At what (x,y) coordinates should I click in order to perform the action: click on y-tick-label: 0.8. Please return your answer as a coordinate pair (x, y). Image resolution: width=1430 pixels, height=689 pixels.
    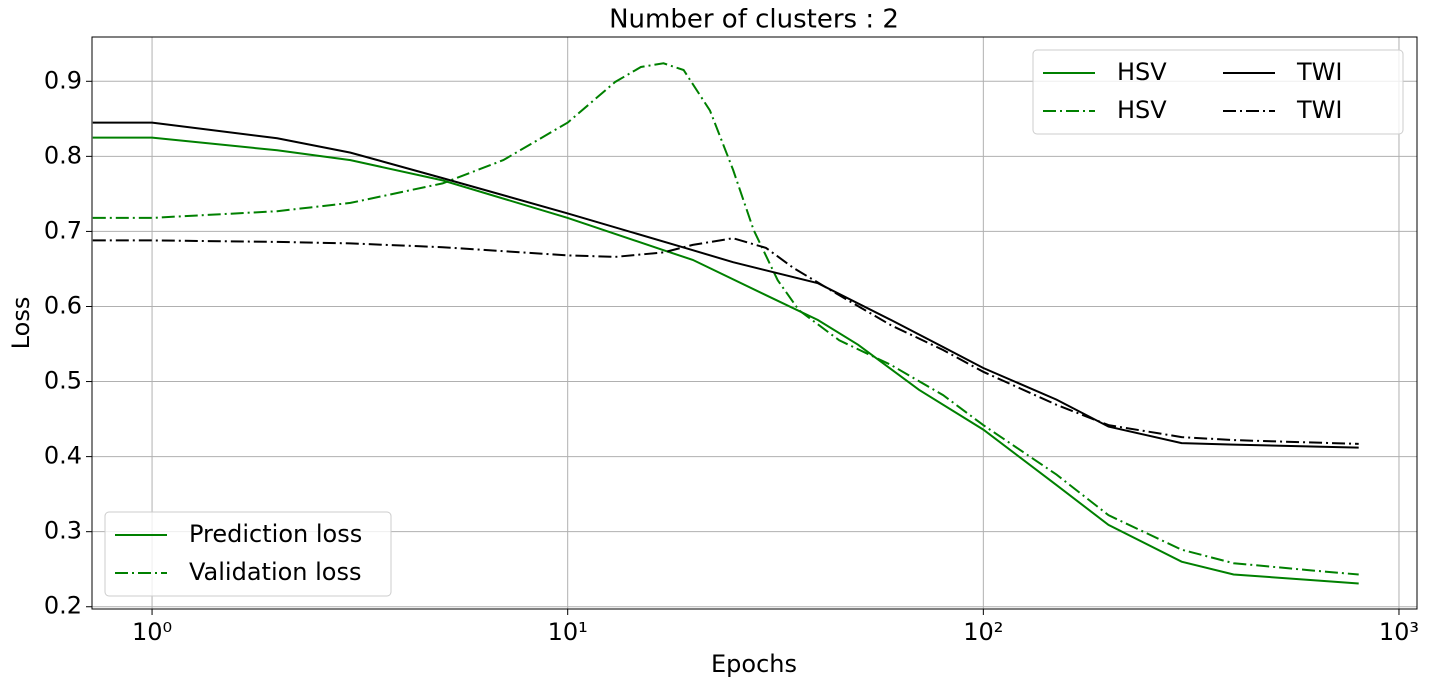
    Looking at the image, I should click on (63, 155).